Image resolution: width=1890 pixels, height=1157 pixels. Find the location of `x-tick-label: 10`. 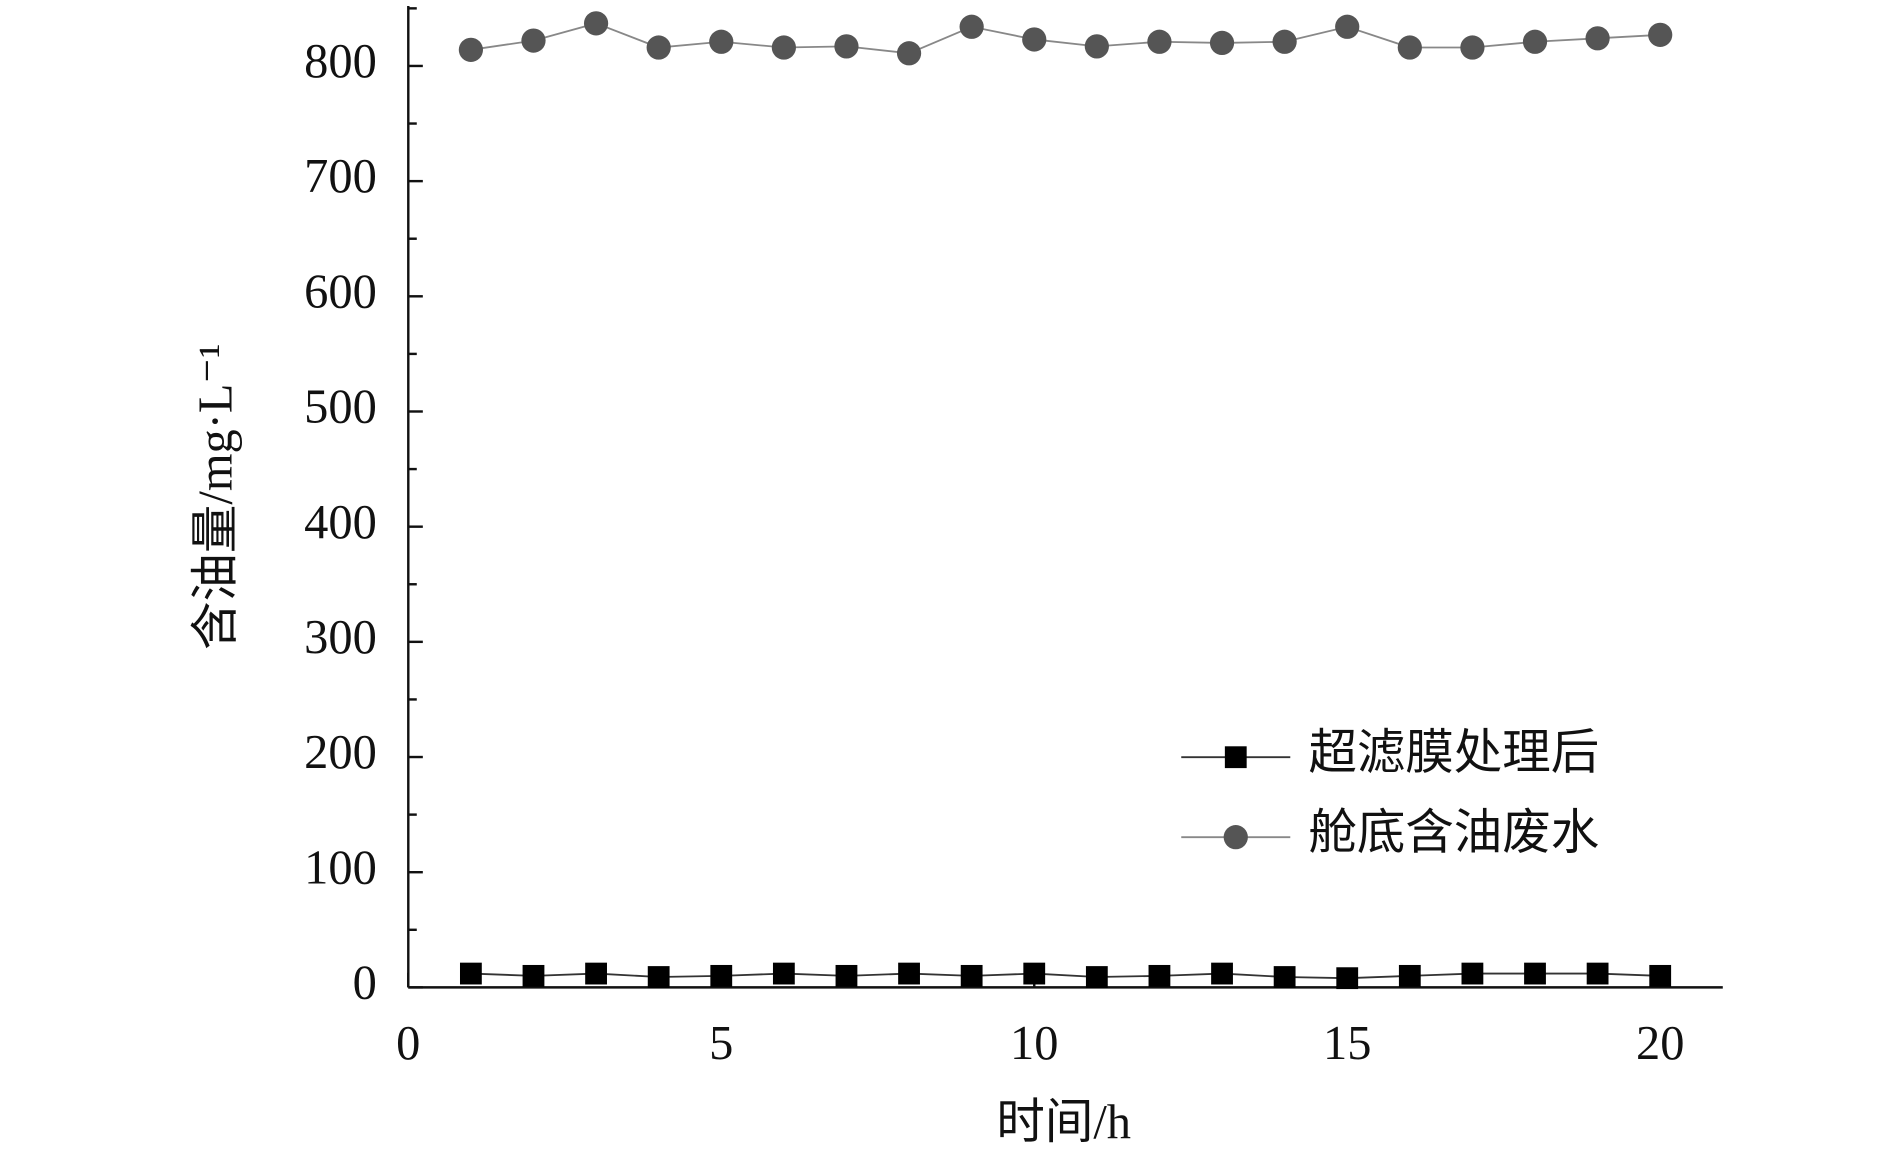

x-tick-label: 10 is located at coordinates (1034, 1043).